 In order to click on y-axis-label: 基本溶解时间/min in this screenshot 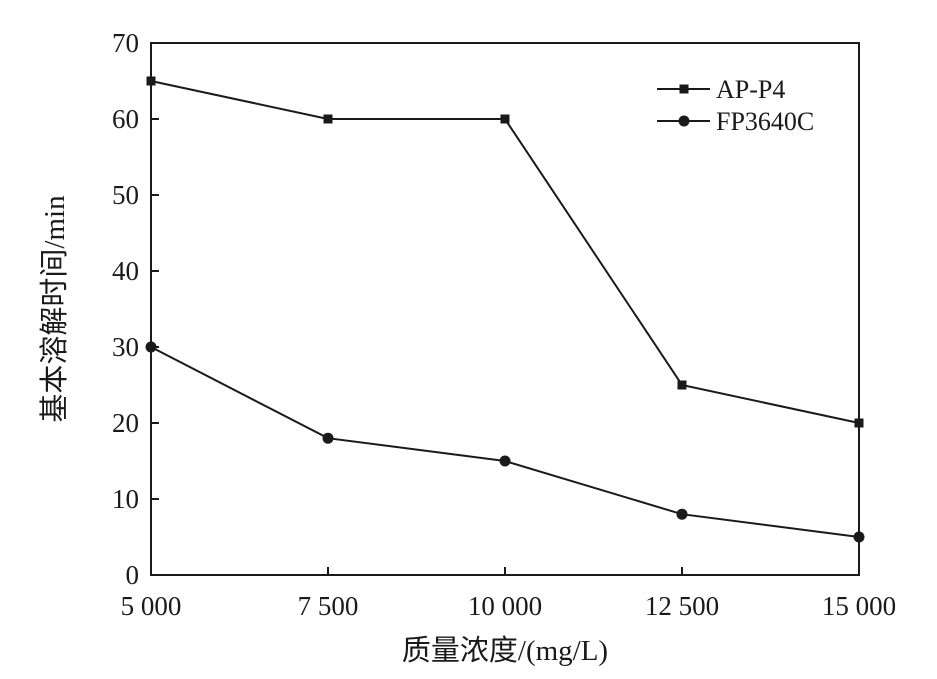, I will do `click(54, 309)`.